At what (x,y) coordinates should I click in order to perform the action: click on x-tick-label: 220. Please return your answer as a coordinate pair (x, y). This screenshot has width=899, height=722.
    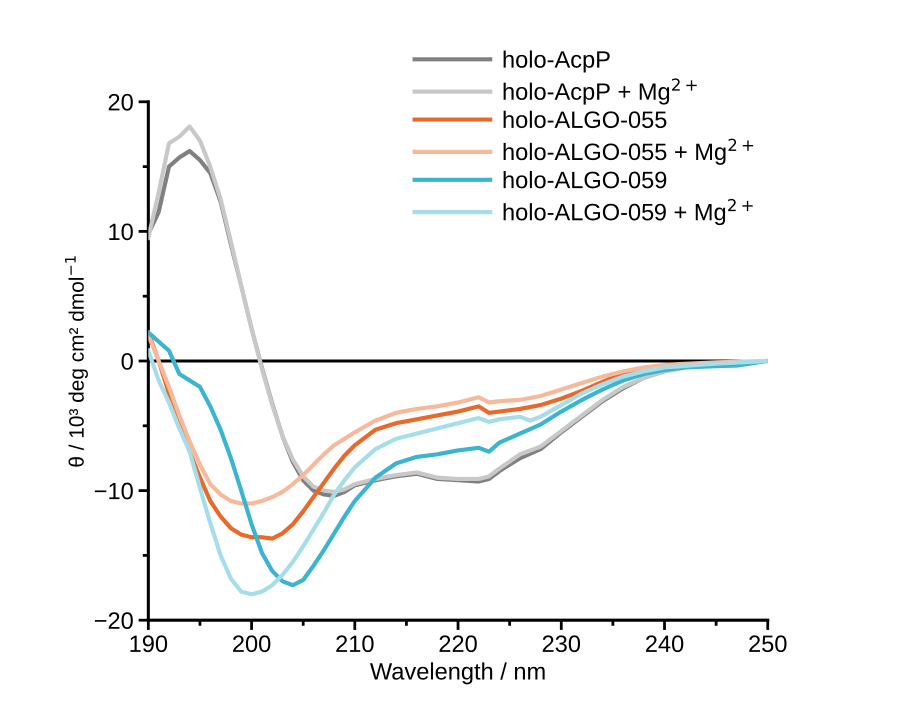
    Looking at the image, I should click on (458, 643).